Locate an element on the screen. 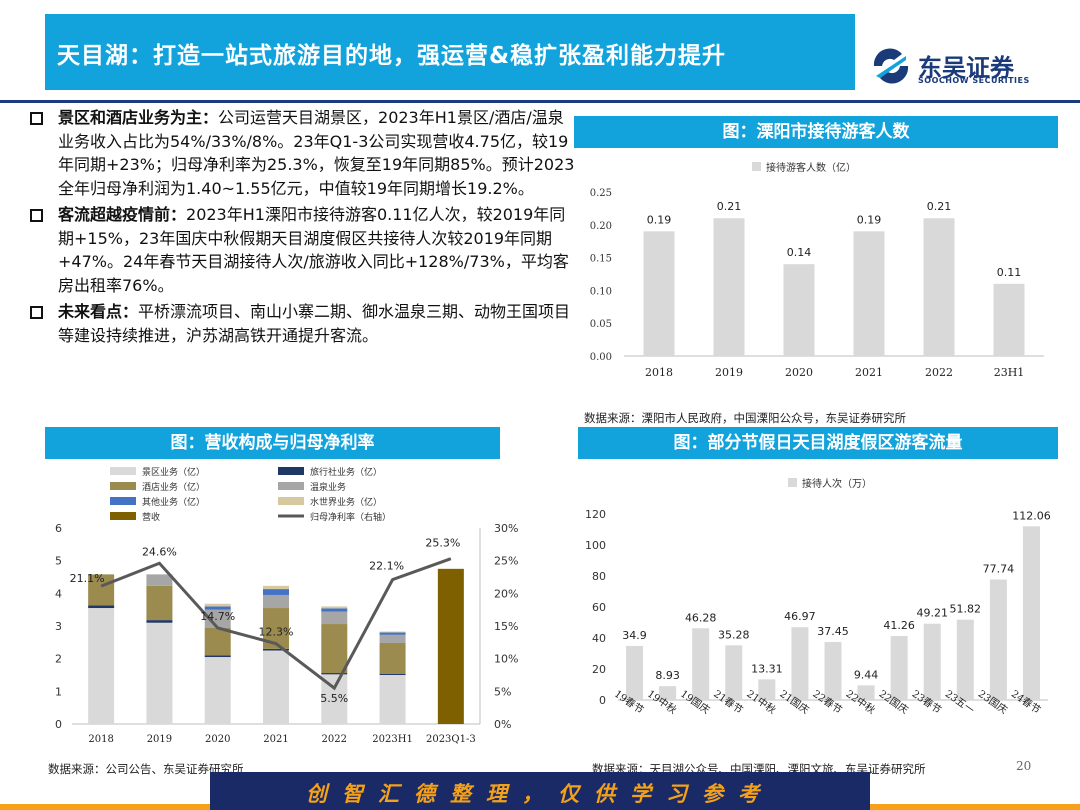  data-label: 34.9 is located at coordinates (634, 635).